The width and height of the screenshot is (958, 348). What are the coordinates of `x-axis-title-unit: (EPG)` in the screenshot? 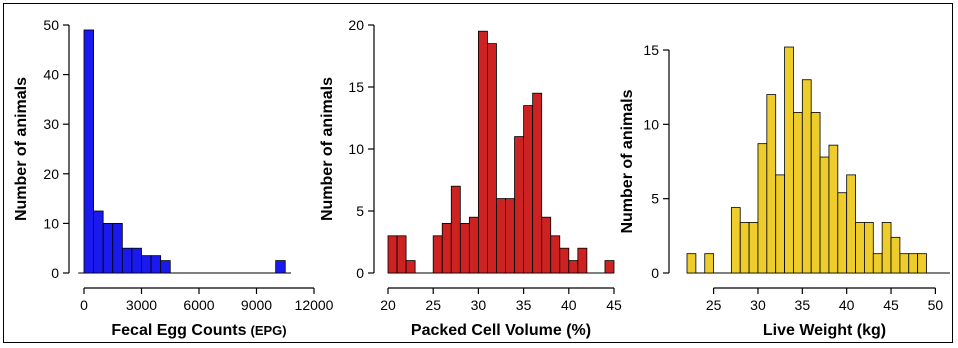 It's located at (269, 330).